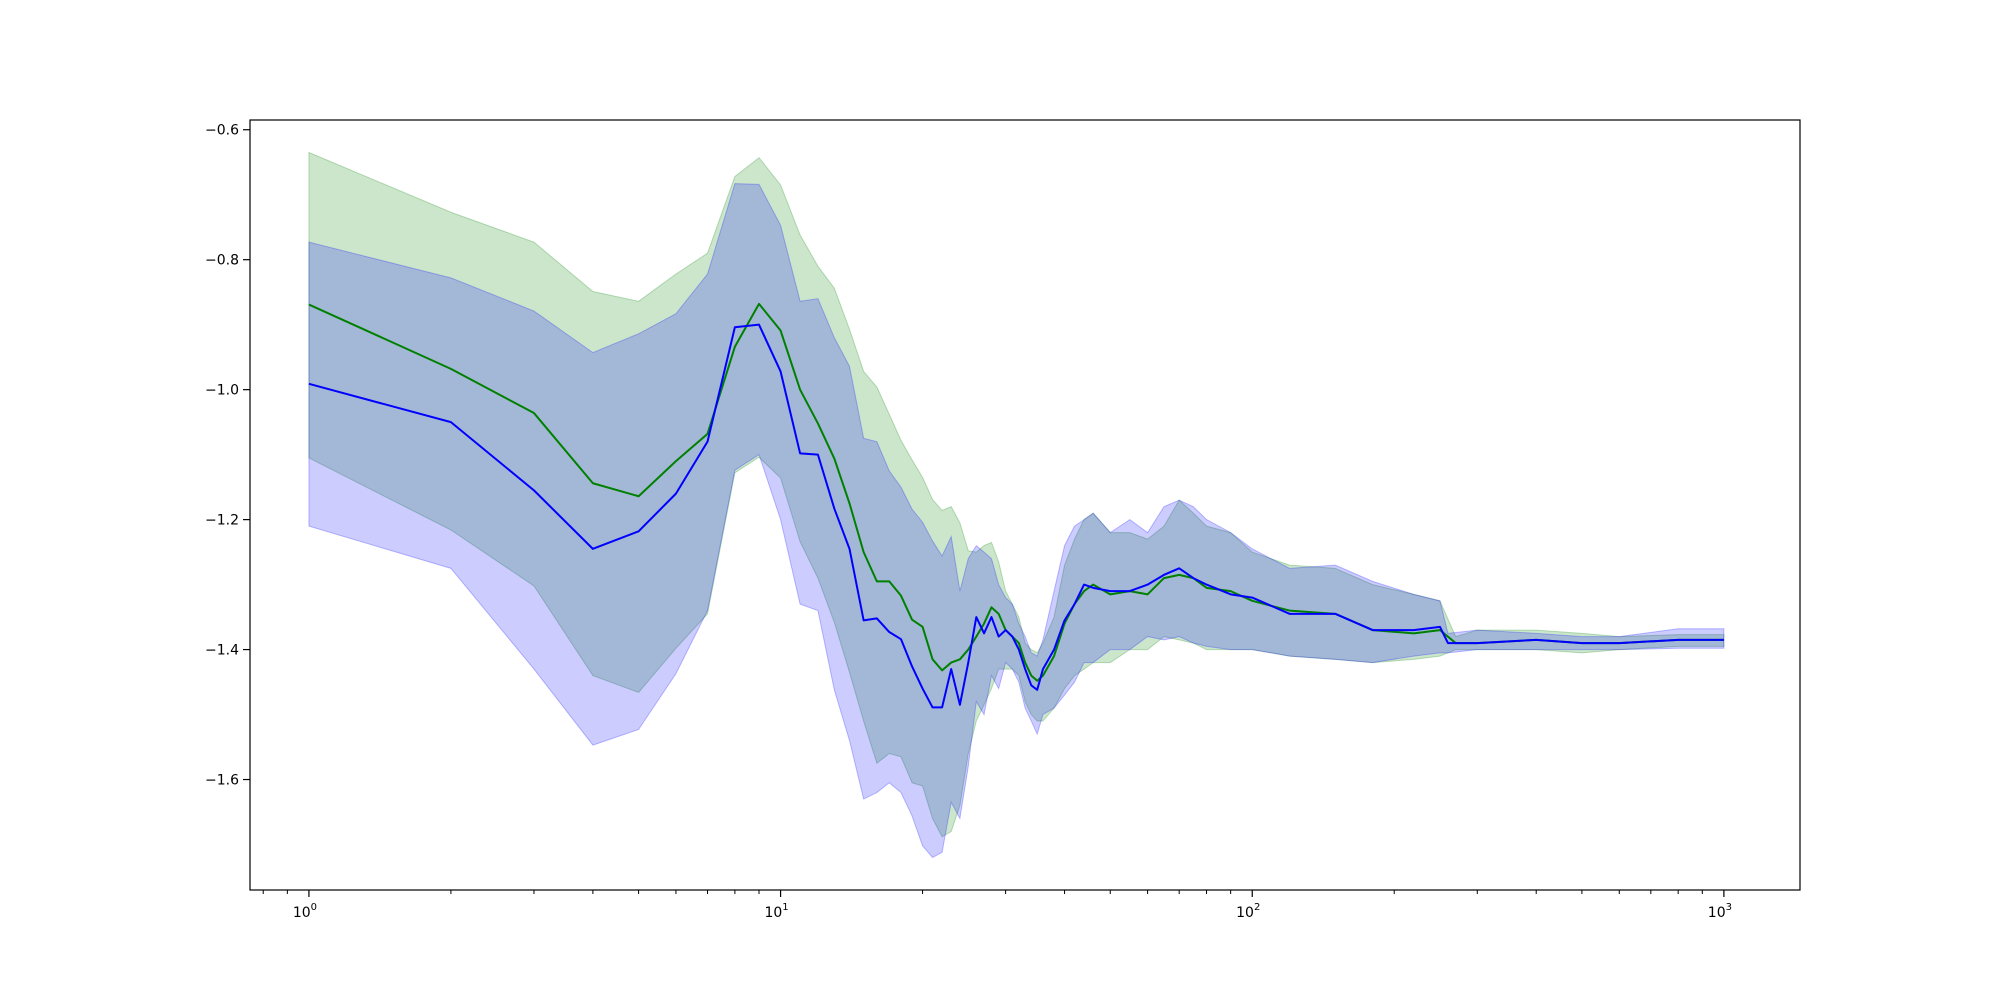  I want to click on y-tick-label-0: −0.6, so click(222, 131).